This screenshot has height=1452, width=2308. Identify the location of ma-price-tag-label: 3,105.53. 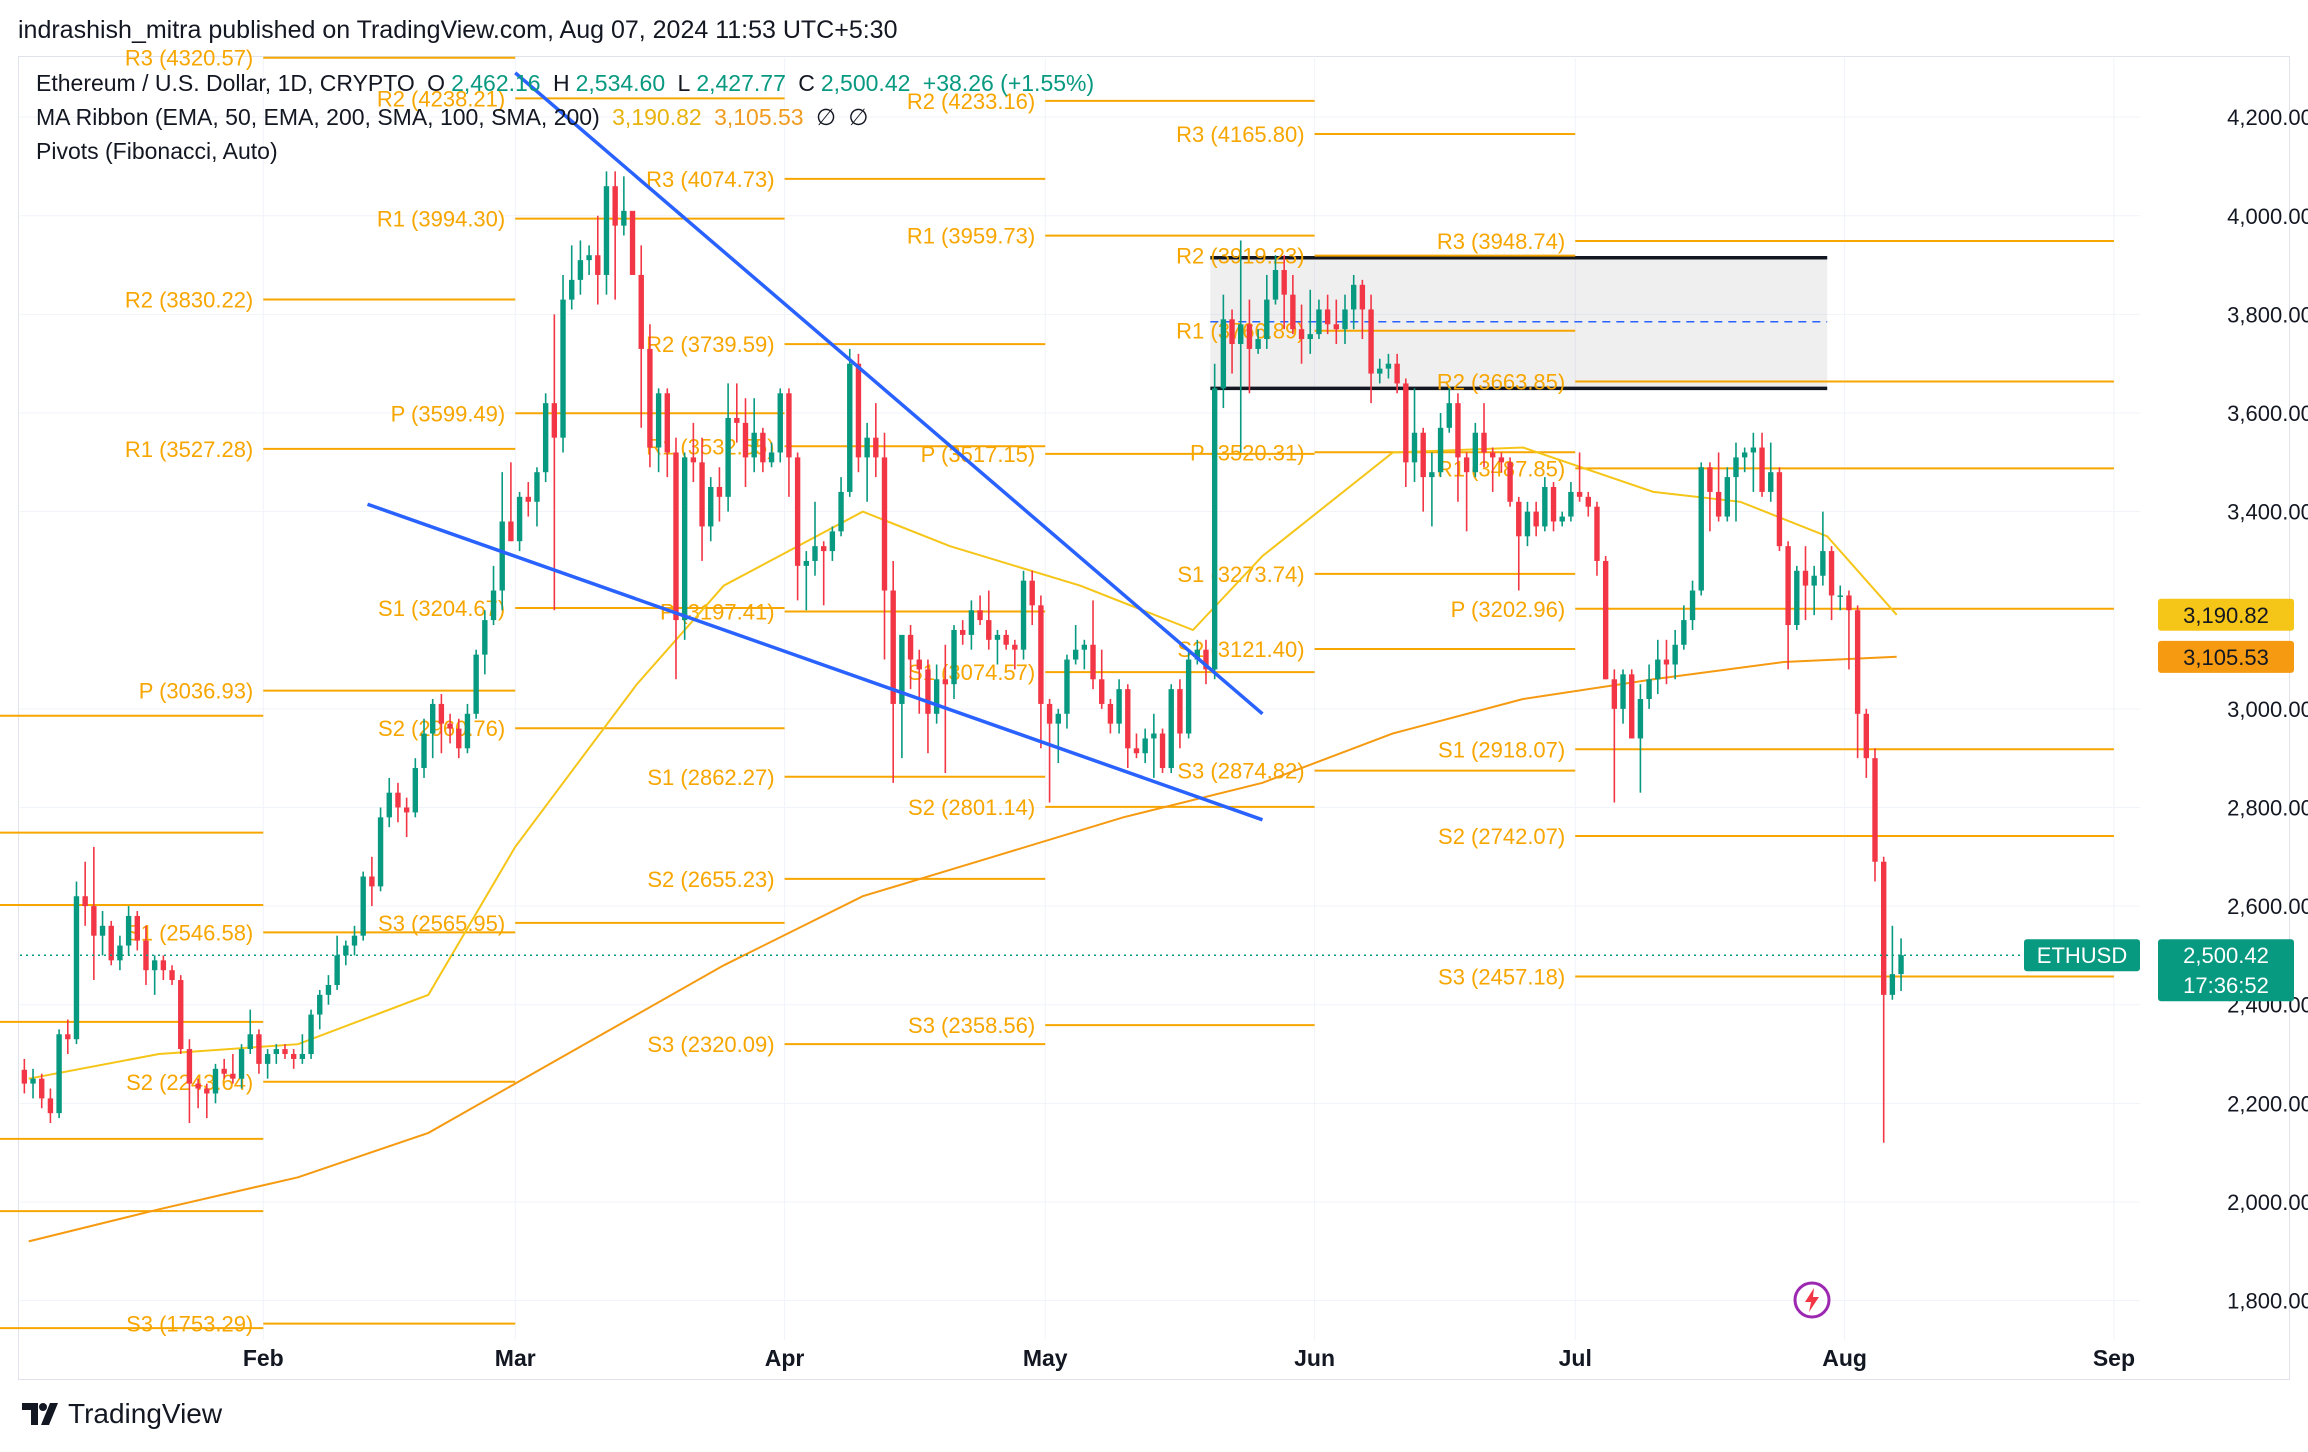
(2226, 657).